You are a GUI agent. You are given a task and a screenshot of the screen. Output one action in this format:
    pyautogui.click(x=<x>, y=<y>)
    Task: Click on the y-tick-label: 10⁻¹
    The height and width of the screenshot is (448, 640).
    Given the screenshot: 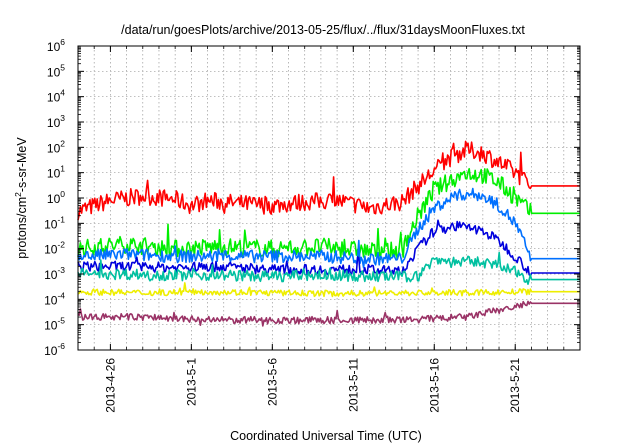 What is the action you would take?
    pyautogui.click(x=54, y=222)
    